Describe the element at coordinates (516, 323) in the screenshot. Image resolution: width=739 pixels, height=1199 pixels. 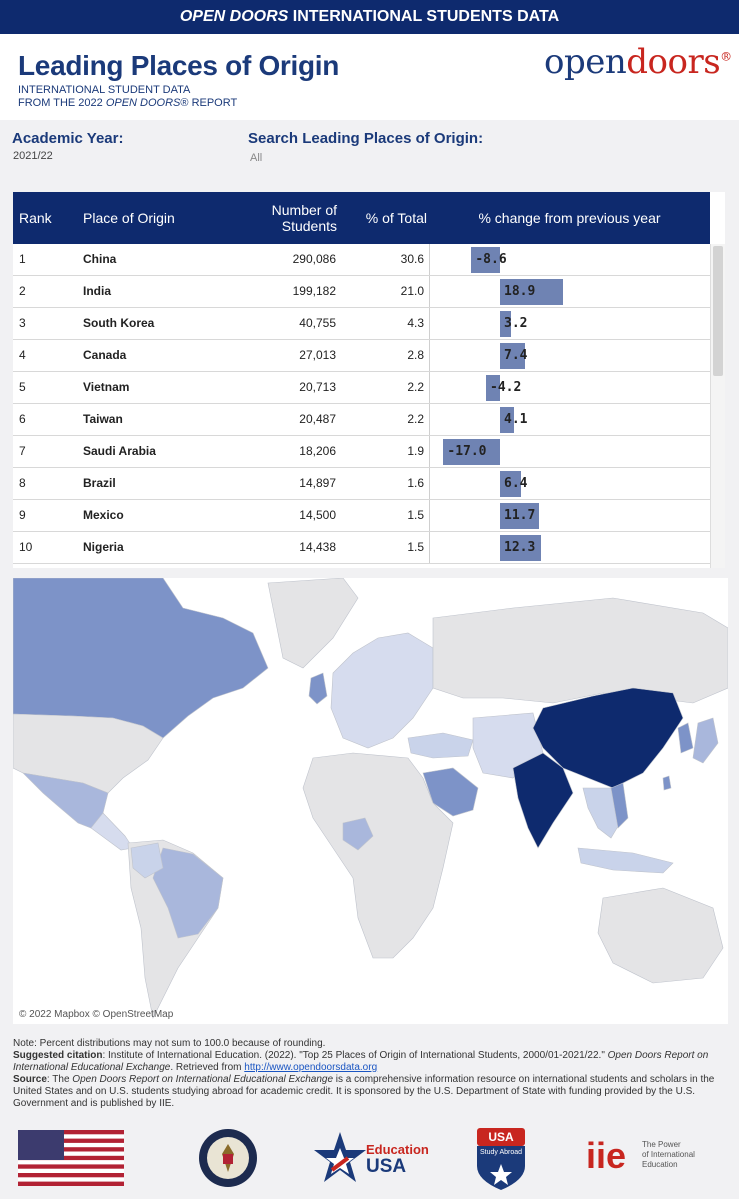
I see `change-label: 3.2` at that location.